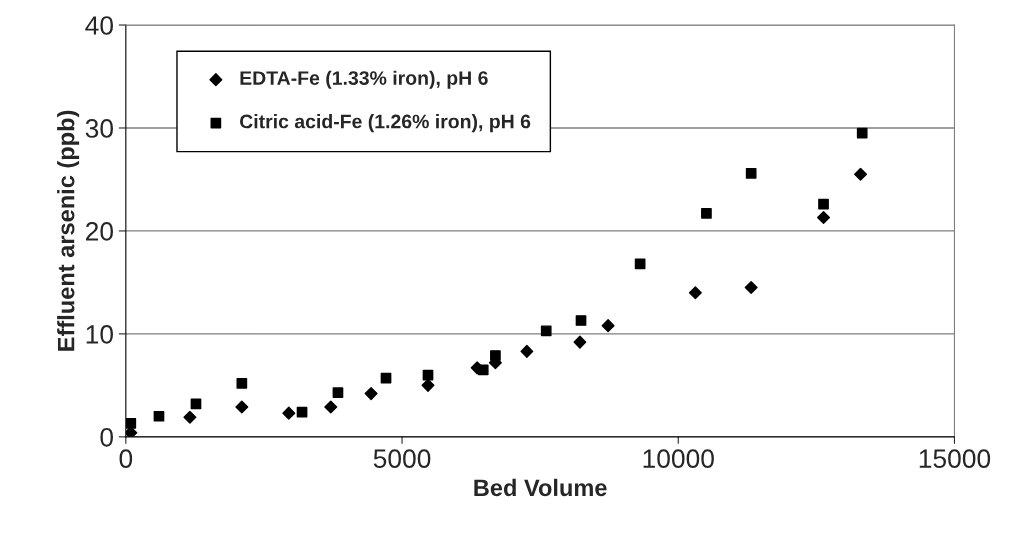  What do you see at coordinates (402, 459) in the screenshot?
I see `x-tick-label: 5000` at bounding box center [402, 459].